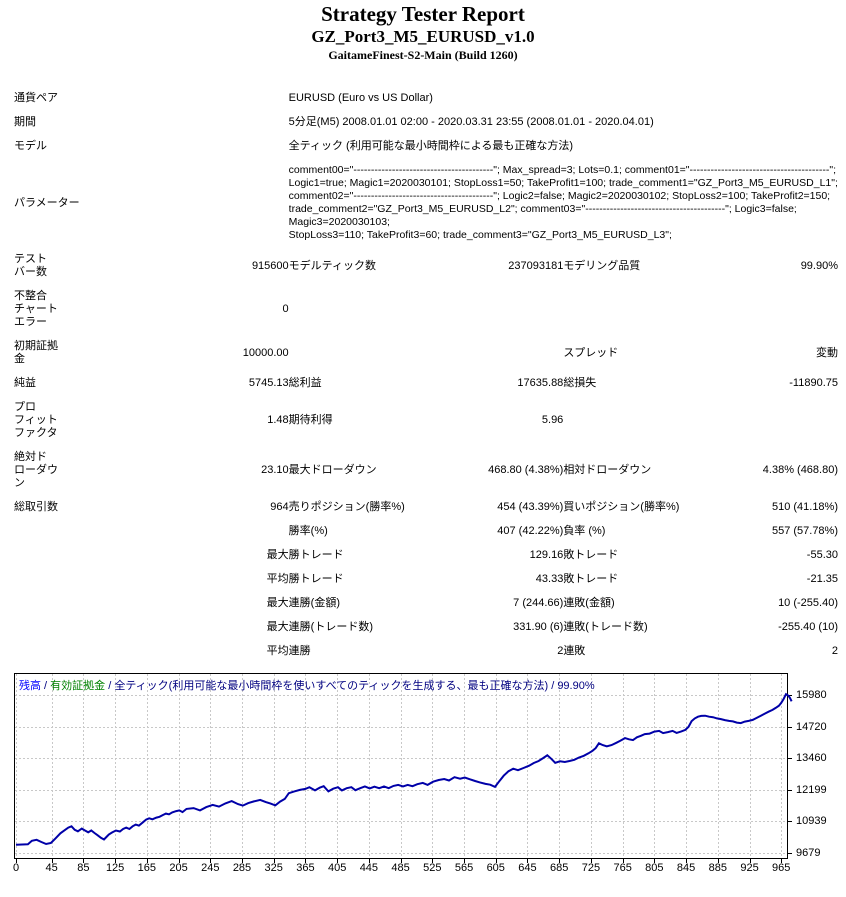  I want to click on x-axis-label: 245, so click(210, 868).